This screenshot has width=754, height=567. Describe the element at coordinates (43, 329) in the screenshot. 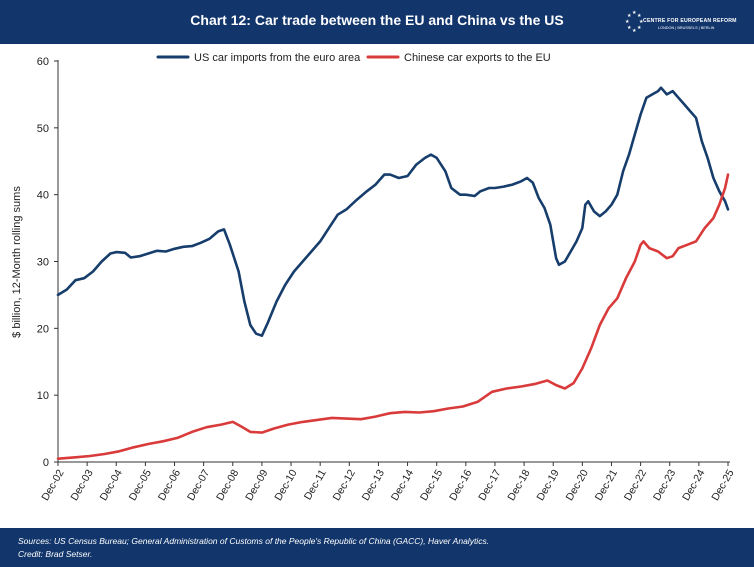

I see `y-tick-label: 20` at that location.